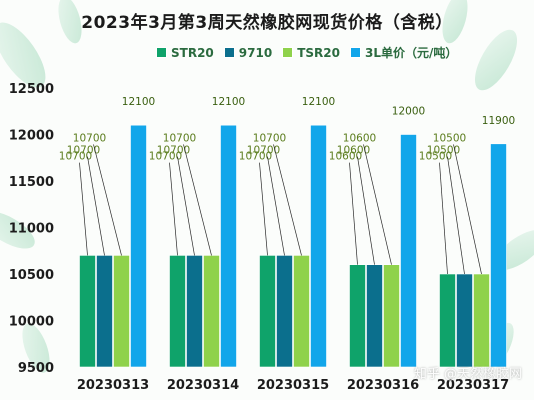 The image size is (534, 400). I want to click on data-label: 11900, so click(498, 121).